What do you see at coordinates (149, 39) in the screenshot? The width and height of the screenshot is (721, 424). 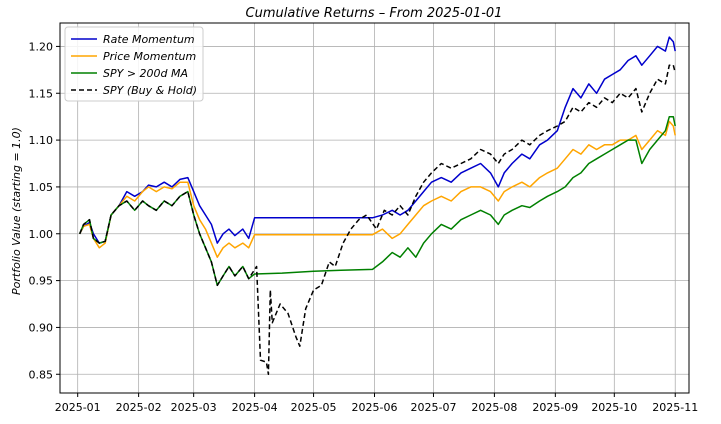 I see `legend-label: Rate Momentum` at bounding box center [149, 39].